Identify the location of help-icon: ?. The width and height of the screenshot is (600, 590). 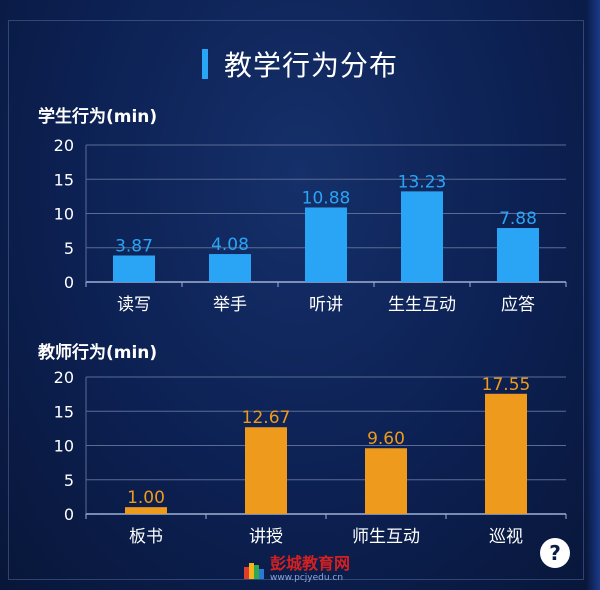
(555, 553).